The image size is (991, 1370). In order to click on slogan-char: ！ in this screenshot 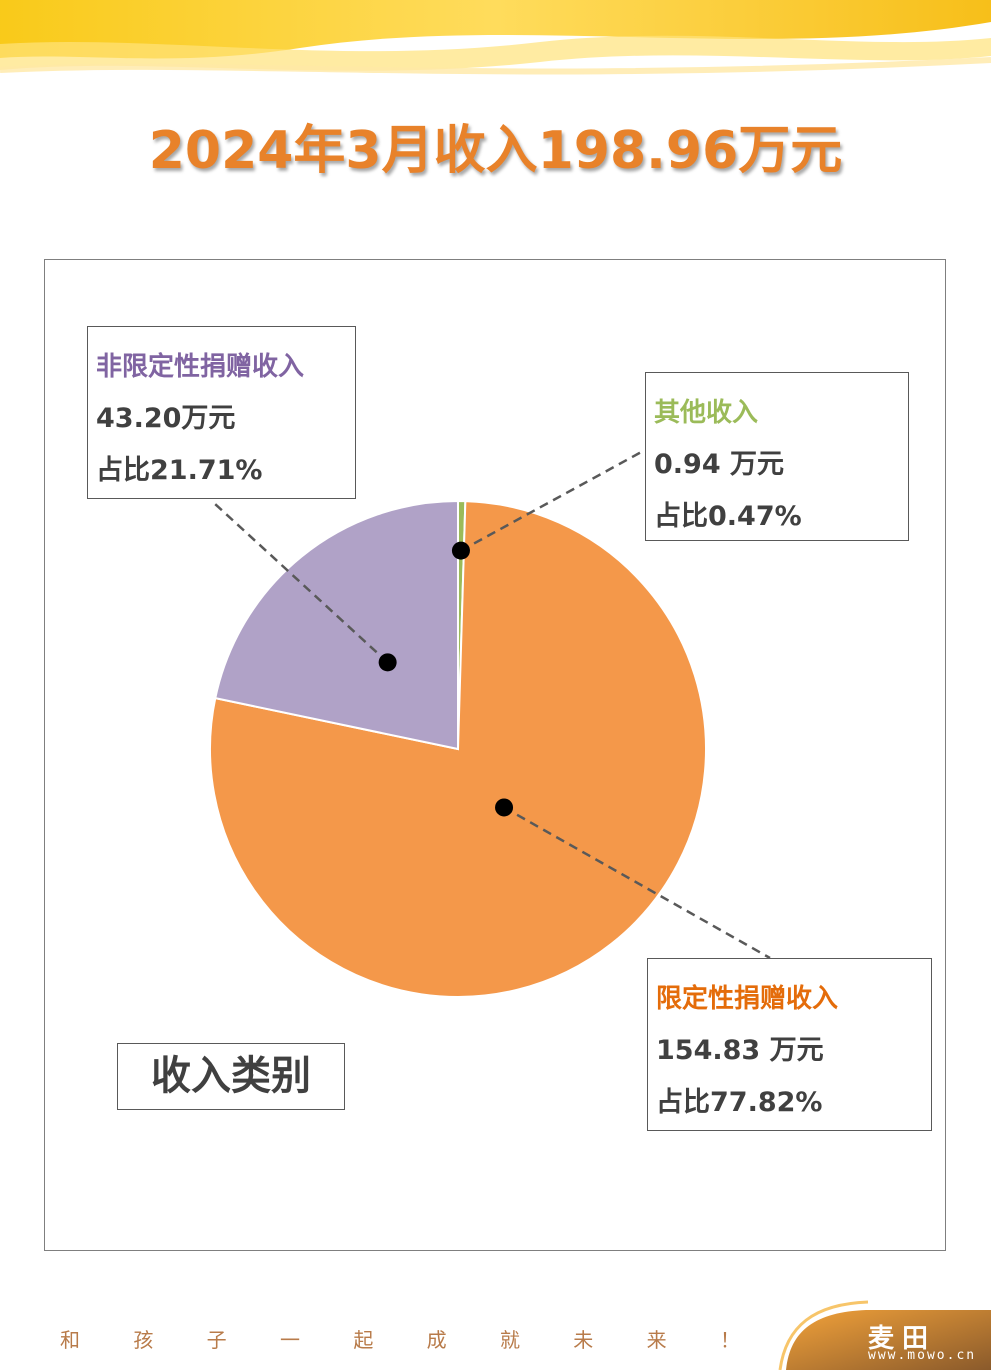, I will do `click(729, 1340)`.